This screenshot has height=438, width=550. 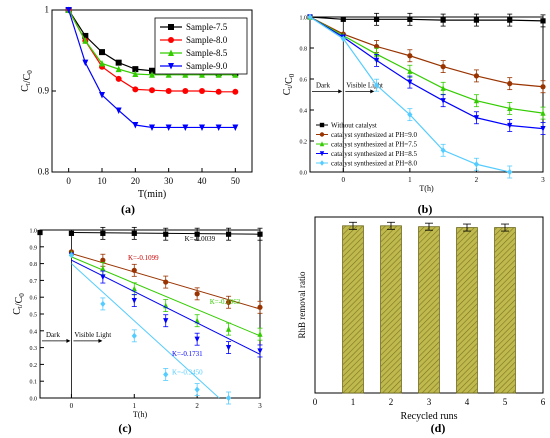 I want to click on rate-constant-label: K=-0.1099, so click(x=143, y=258).